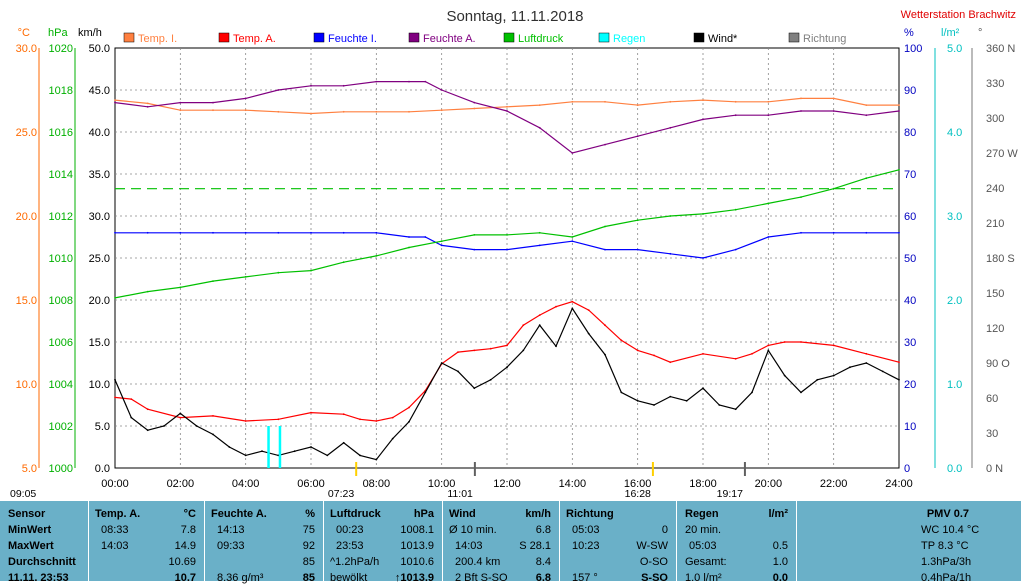 The width and height of the screenshot is (1021, 586). Describe the element at coordinates (945, 546) in the screenshot. I see `pmv-dewpoint: TP 8.3 °C` at that location.